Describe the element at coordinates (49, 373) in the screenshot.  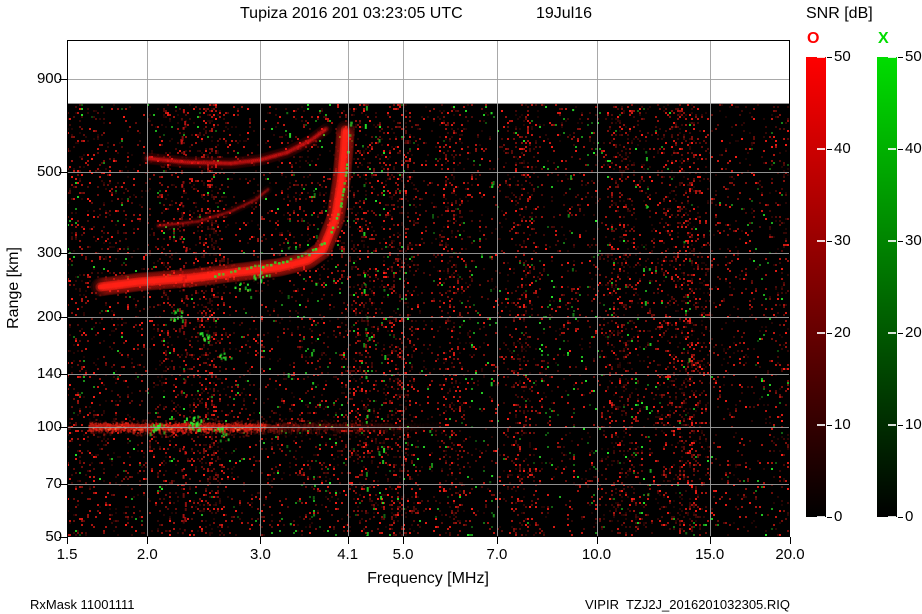
I see `y-tick-label: 140` at that location.